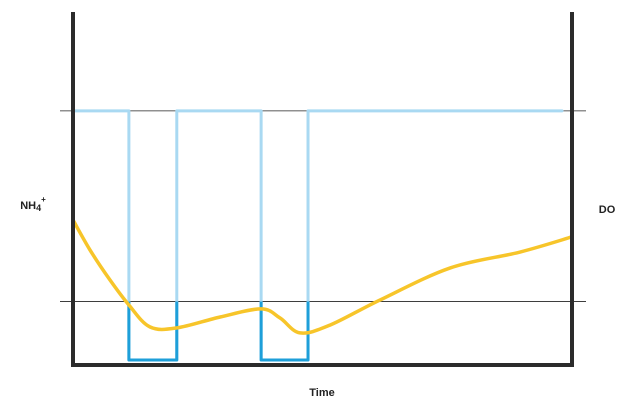  I want to click on y-label-base: NH, so click(28, 206).